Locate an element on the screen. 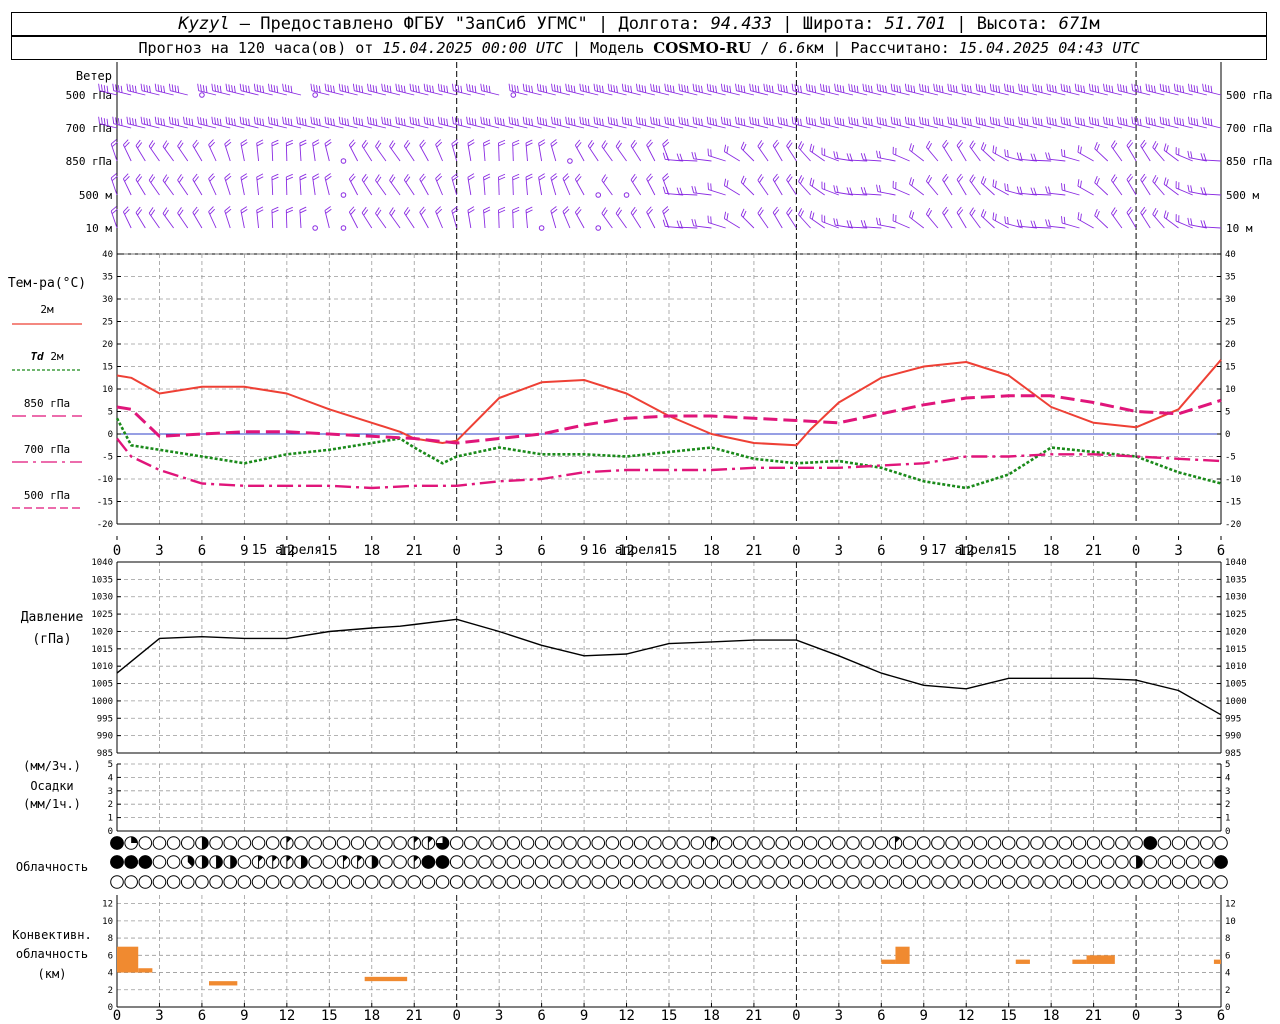  x-tick-label: 15 is located at coordinates (1008, 1016).